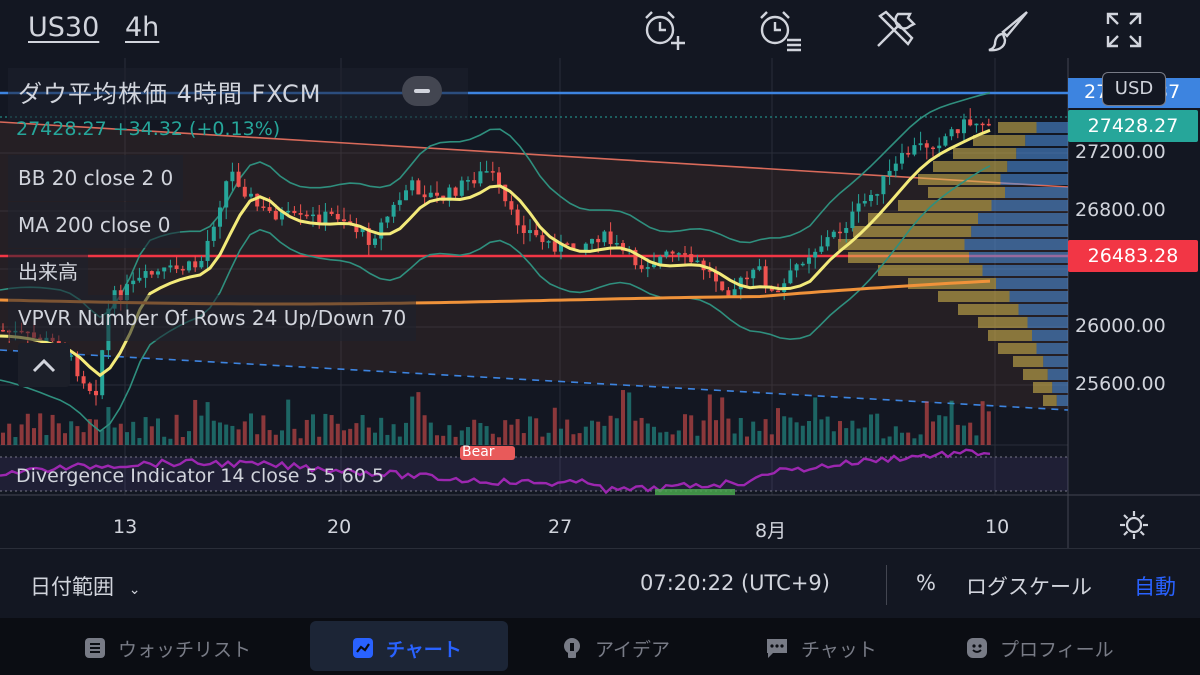 The height and width of the screenshot is (675, 1200). I want to click on collapse-legend-button, so click(422, 91).